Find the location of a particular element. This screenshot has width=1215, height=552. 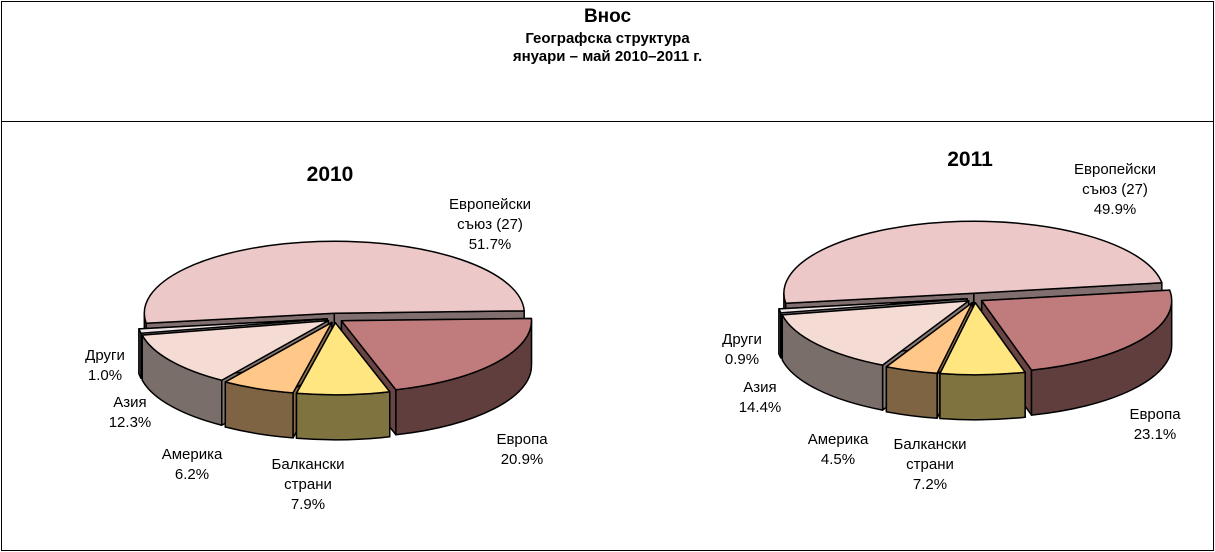

value-label: 12.3% is located at coordinates (130, 422).